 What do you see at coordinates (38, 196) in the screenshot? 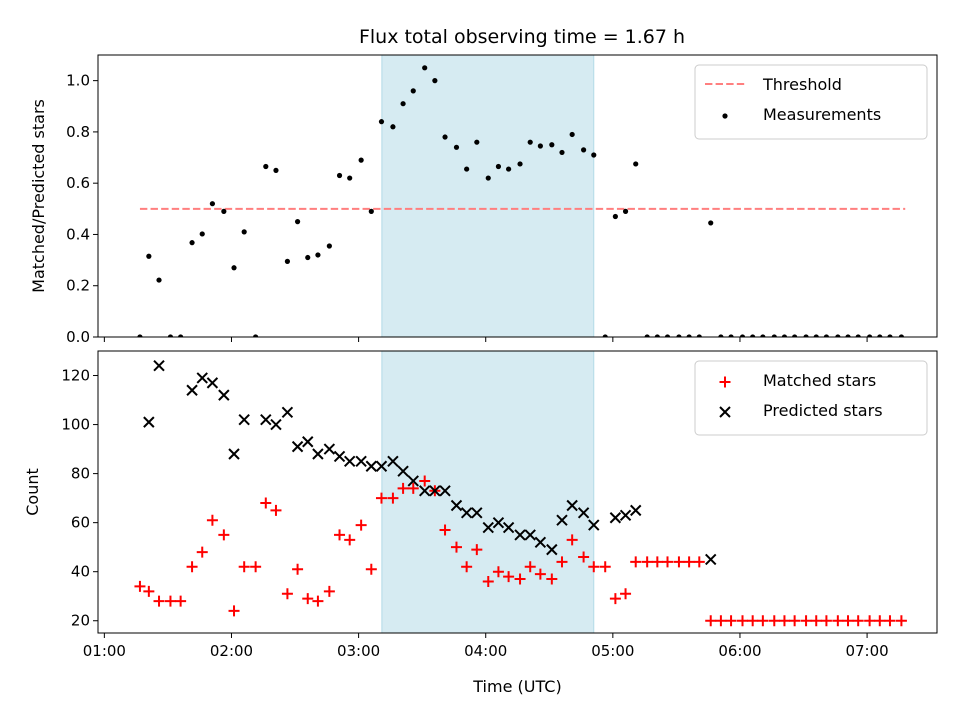
I see `y-axis-label: Matched/Predicted stars` at bounding box center [38, 196].